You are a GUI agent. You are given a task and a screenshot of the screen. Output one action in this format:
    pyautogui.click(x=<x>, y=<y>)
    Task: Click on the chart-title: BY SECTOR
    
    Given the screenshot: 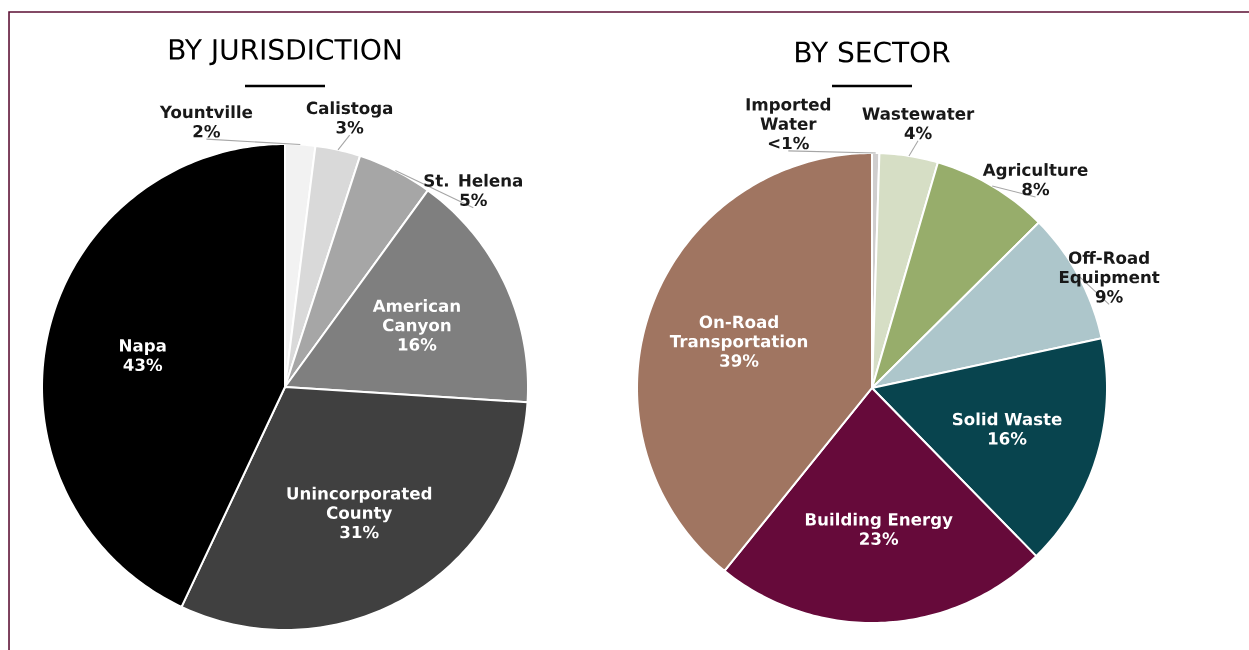 What is the action you would take?
    pyautogui.click(x=873, y=52)
    